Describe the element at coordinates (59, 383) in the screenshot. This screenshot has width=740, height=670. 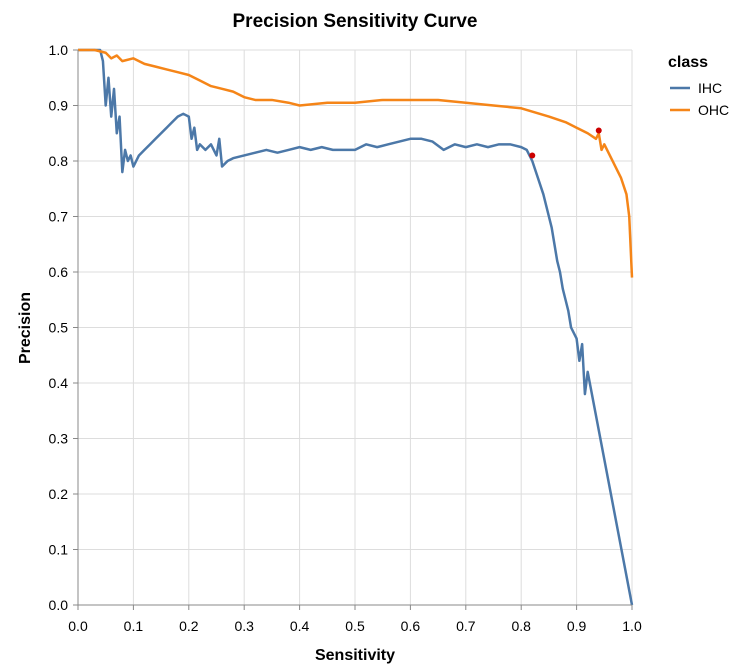
I see `y-tick-label: 0.4` at that location.